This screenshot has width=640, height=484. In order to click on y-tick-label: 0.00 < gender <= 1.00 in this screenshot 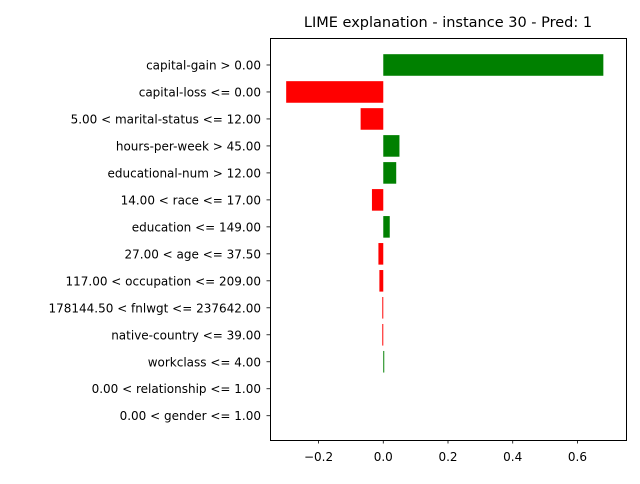, I will do `click(190, 416)`.